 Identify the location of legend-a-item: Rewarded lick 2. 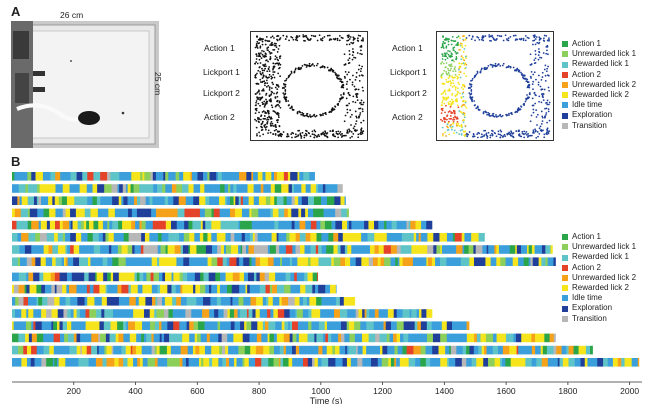
(599, 95).